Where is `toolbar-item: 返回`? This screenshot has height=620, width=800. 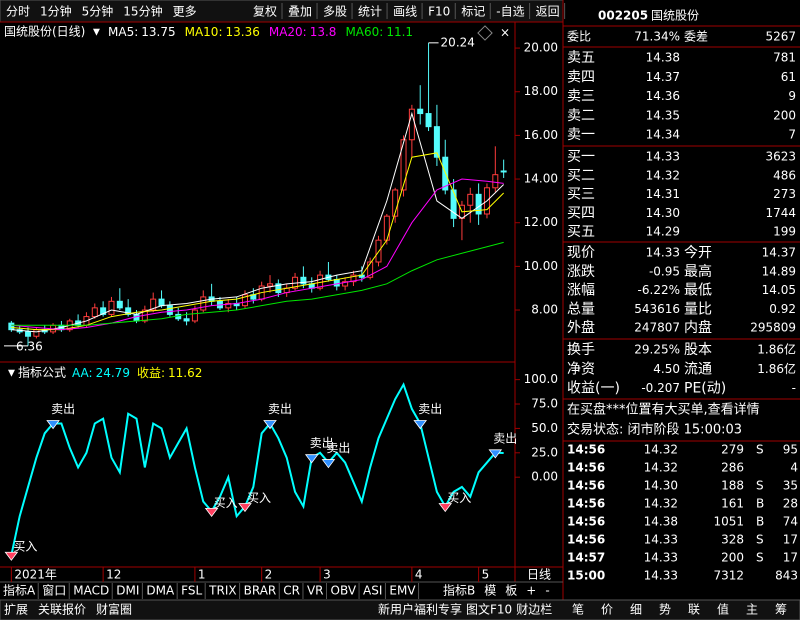 toolbar-item: 返回 is located at coordinates (548, 12).